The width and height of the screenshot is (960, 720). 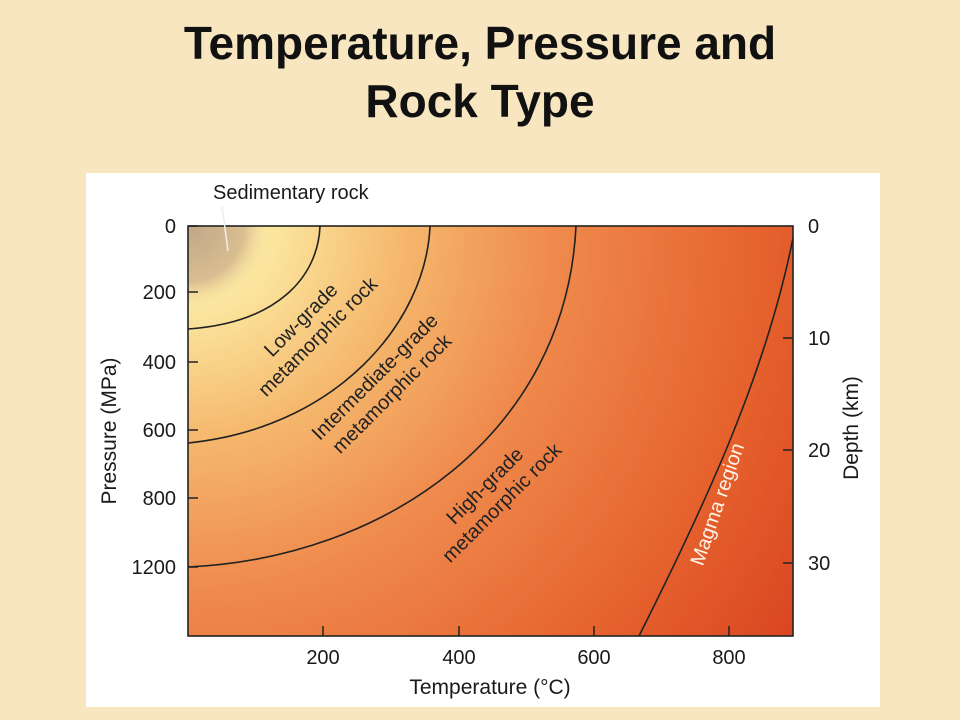 I want to click on pressure-tick-label: 1200, so click(x=154, y=568).